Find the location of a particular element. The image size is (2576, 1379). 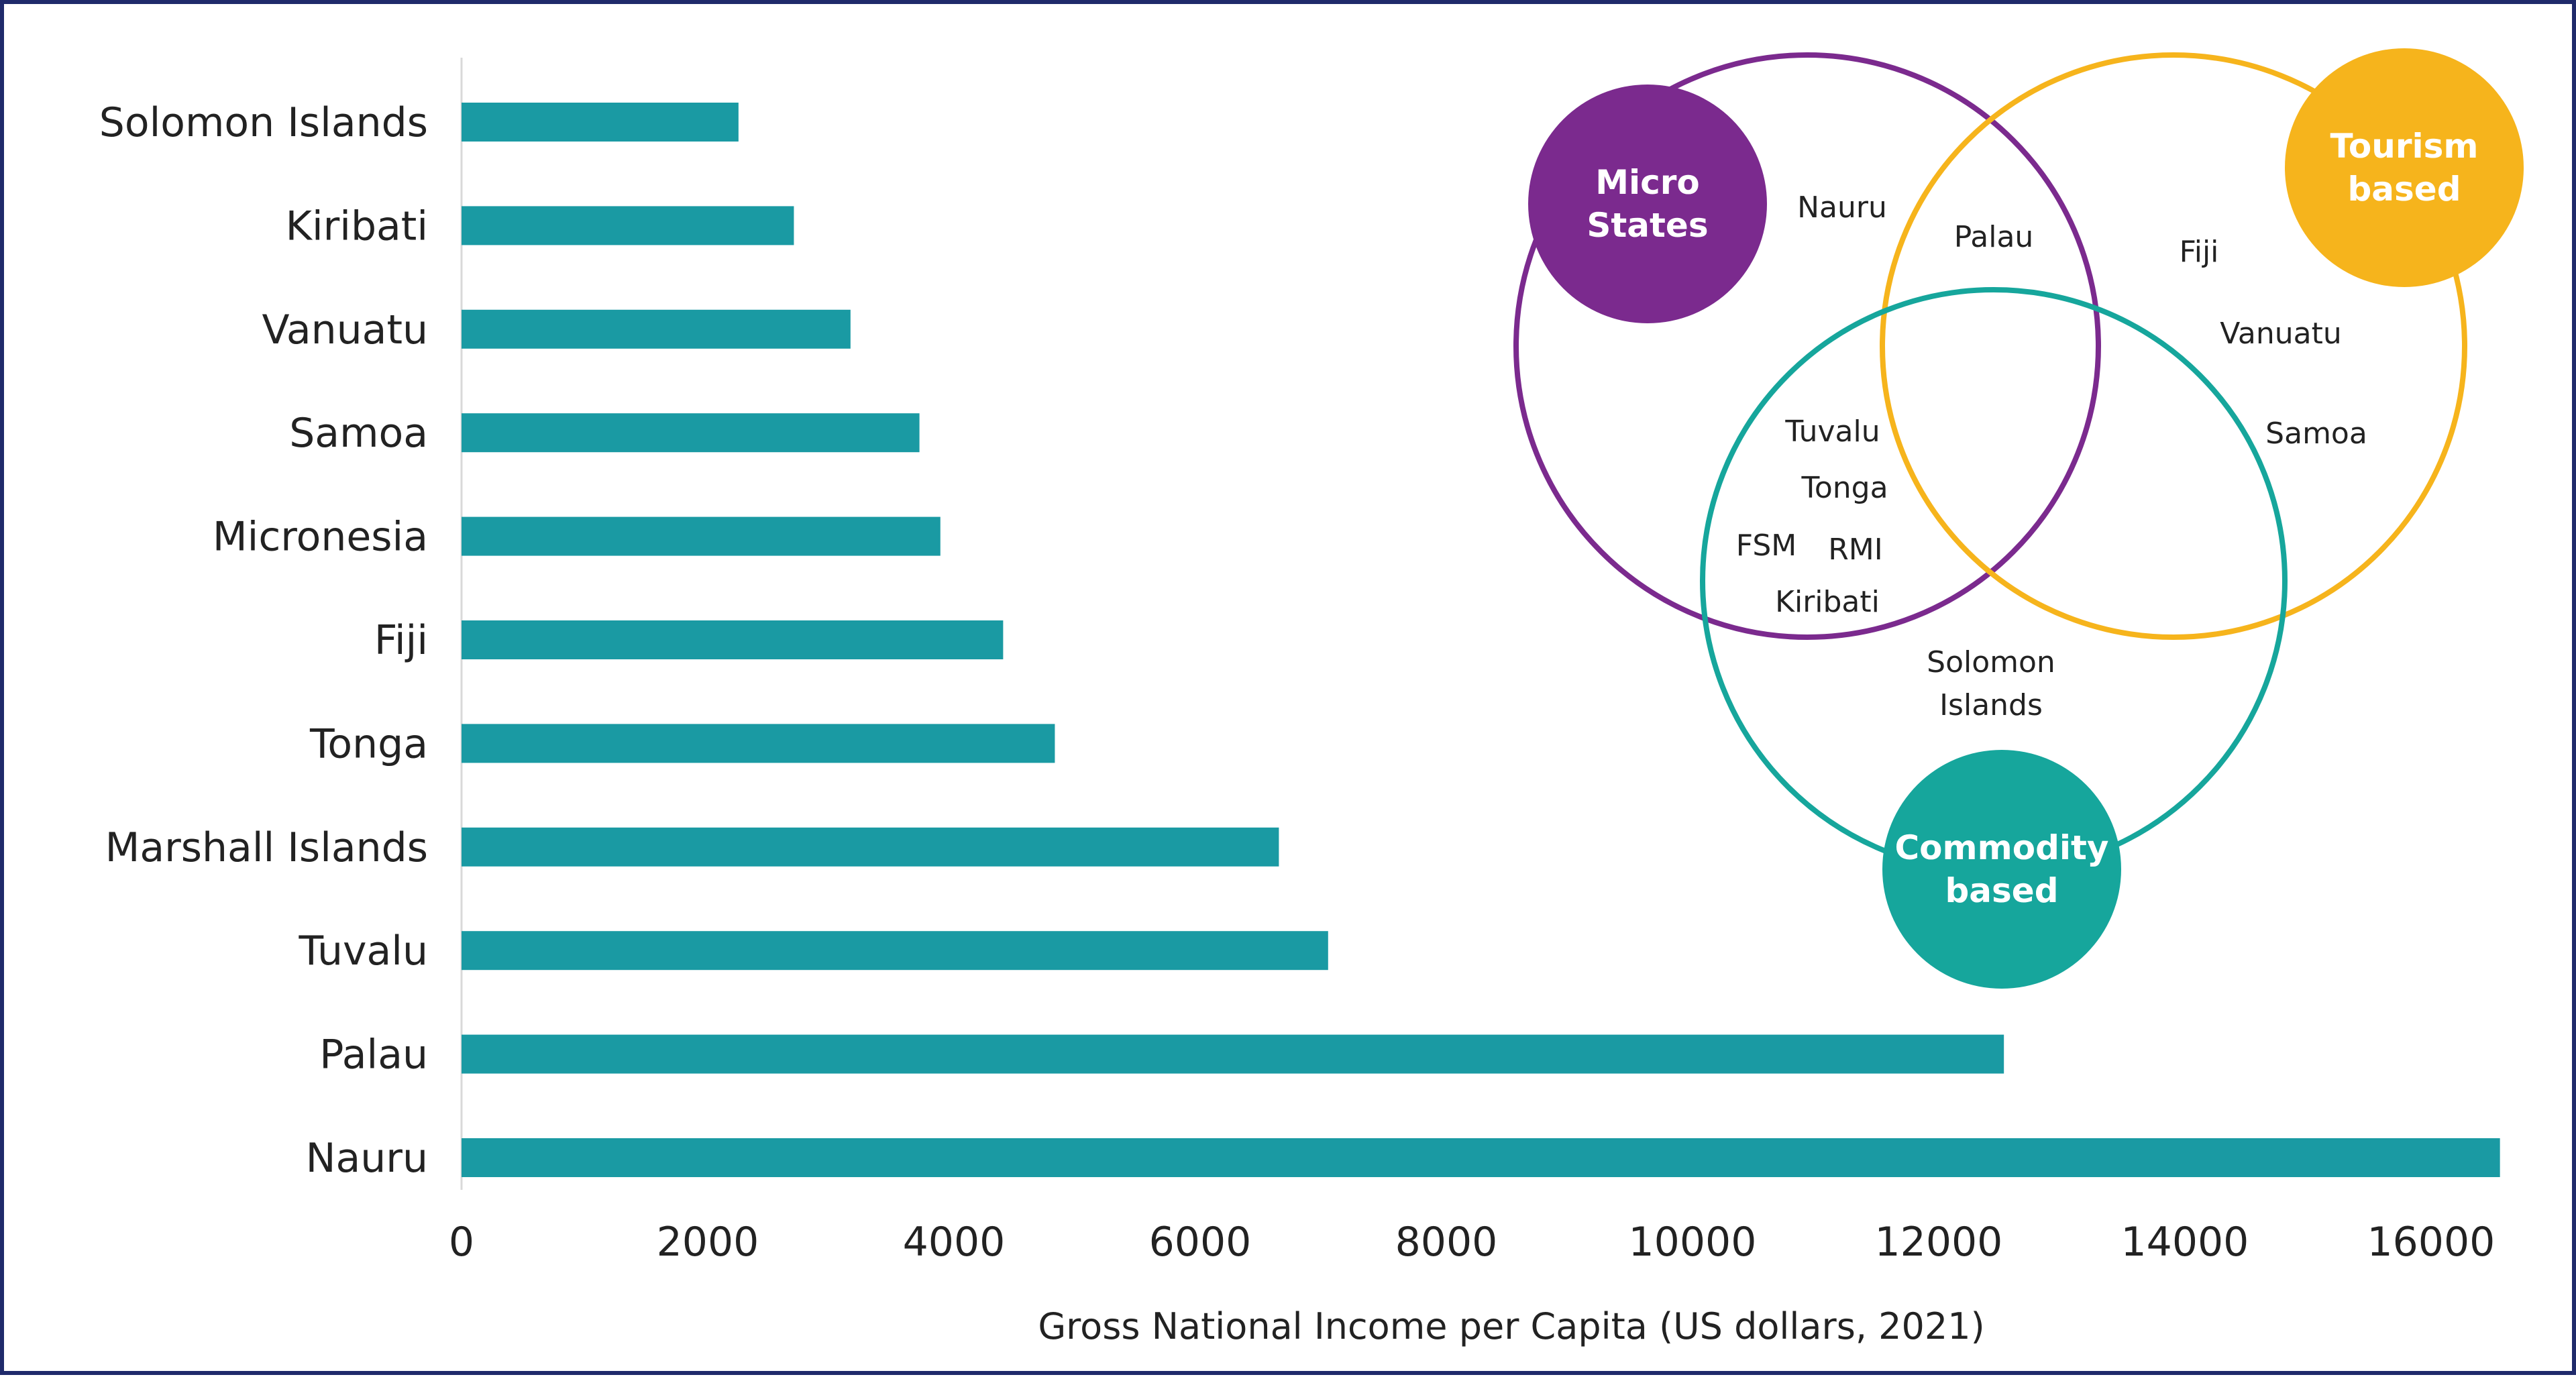

category-label: Tonga is located at coordinates (368, 743).